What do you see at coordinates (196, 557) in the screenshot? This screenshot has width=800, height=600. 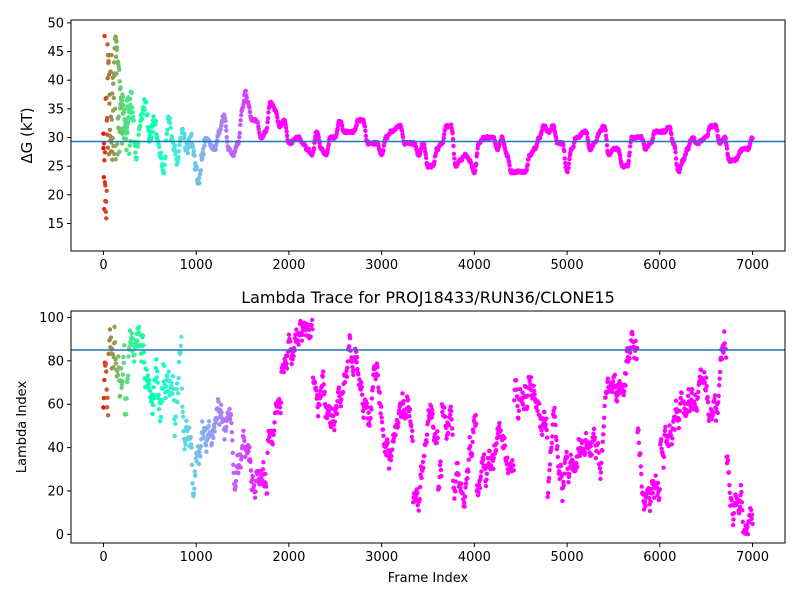 I see `x-tick-label: 1000` at bounding box center [196, 557].